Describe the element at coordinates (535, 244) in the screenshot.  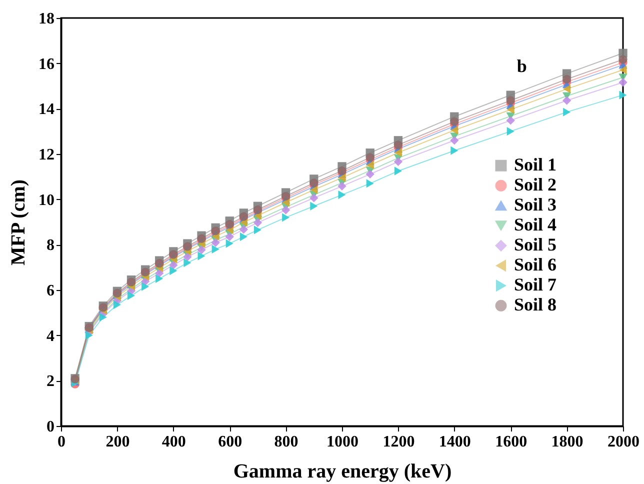
I see `legend-label: Soil 5` at that location.